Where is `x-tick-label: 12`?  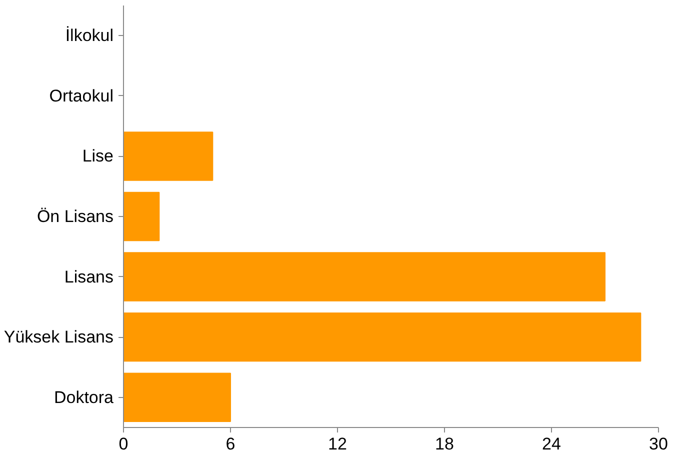 x-tick-label: 12 is located at coordinates (337, 443).